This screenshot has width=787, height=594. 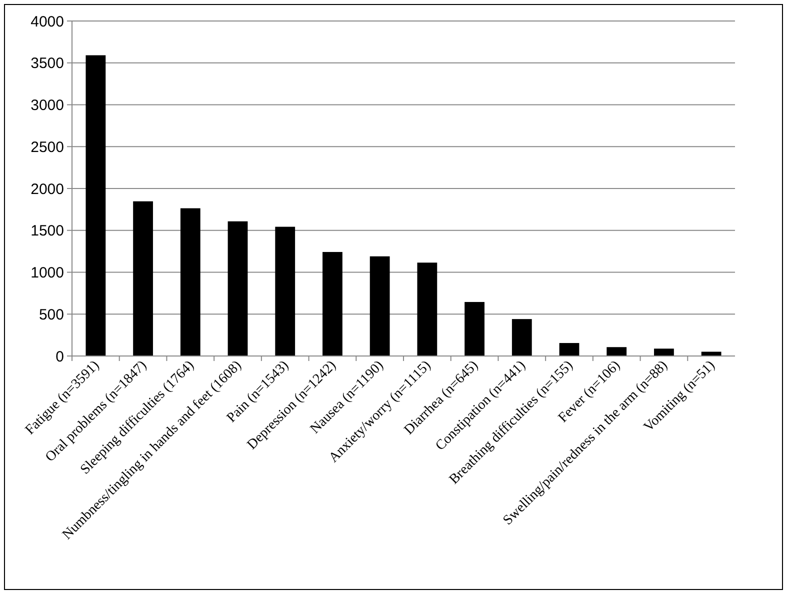 What do you see at coordinates (47, 105) in the screenshot?
I see `y-tick-label: 3000` at bounding box center [47, 105].